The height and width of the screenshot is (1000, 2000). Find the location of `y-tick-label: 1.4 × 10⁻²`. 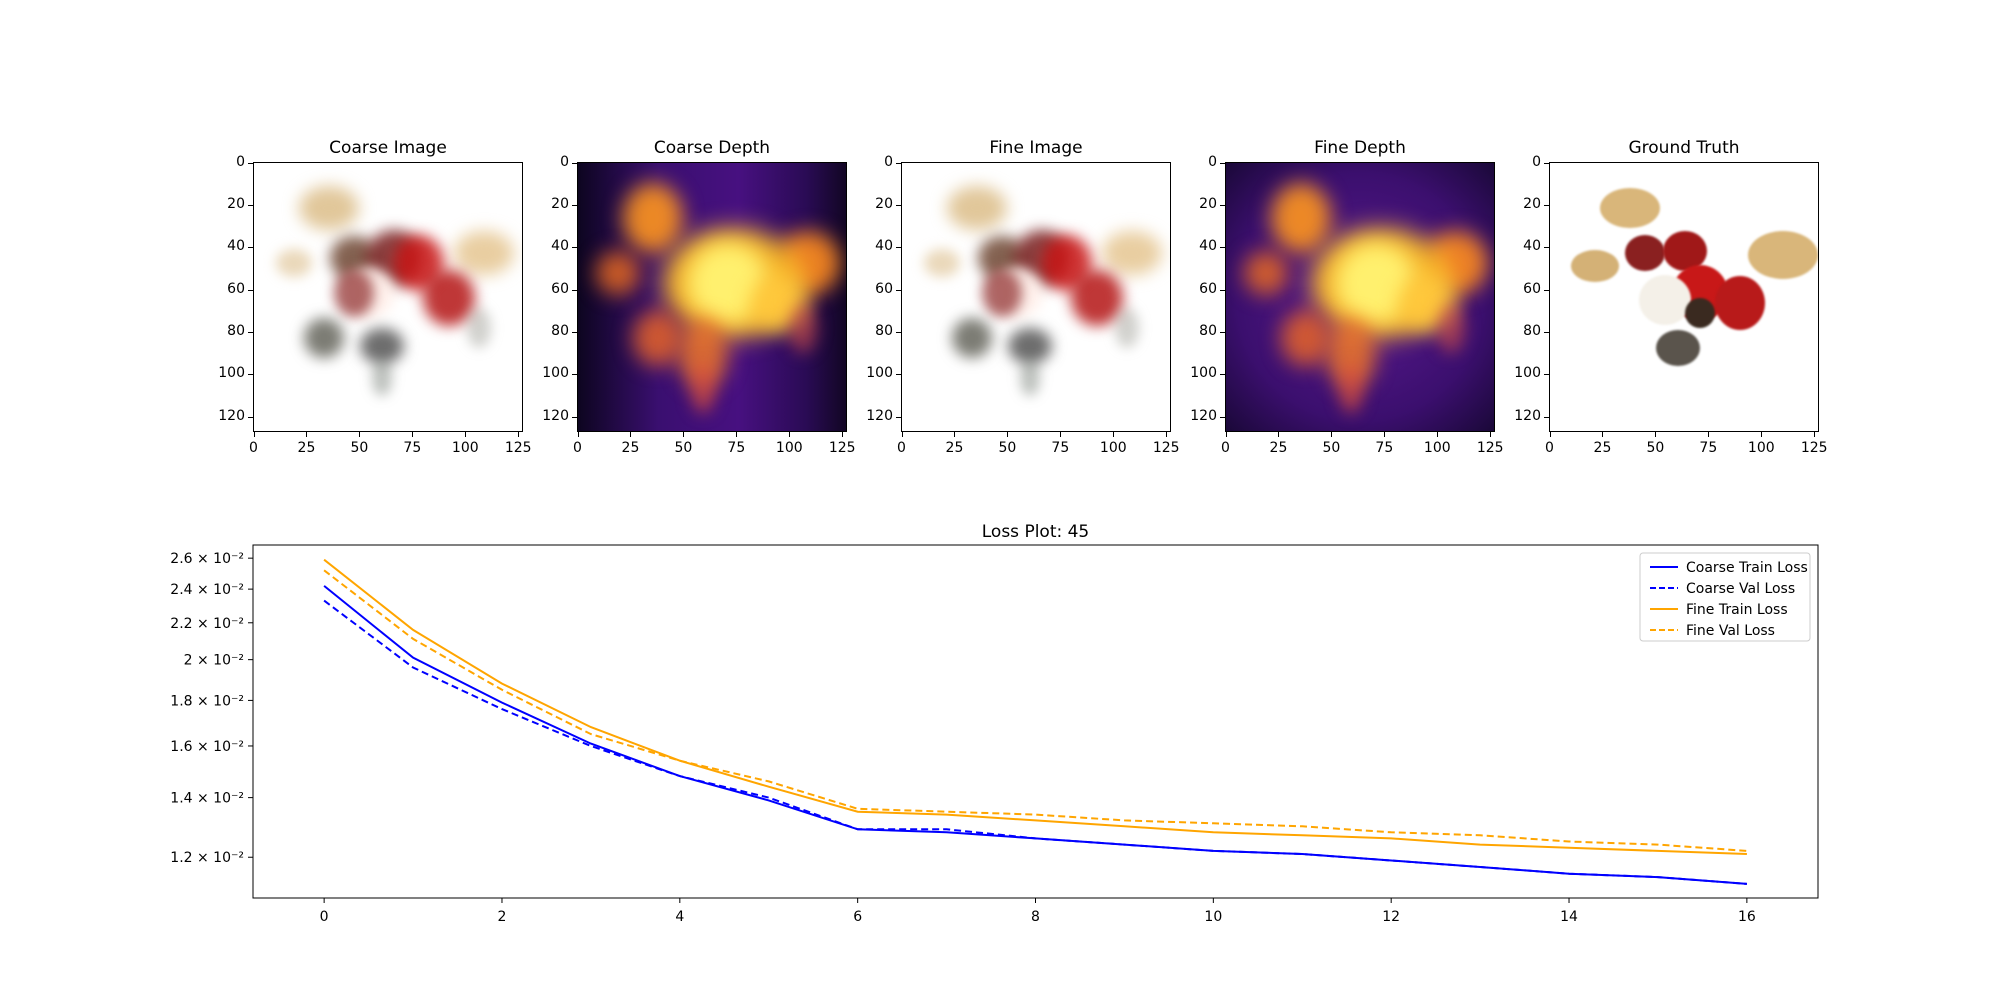

y-tick-label: 1.4 × 10⁻² is located at coordinates (207, 799).